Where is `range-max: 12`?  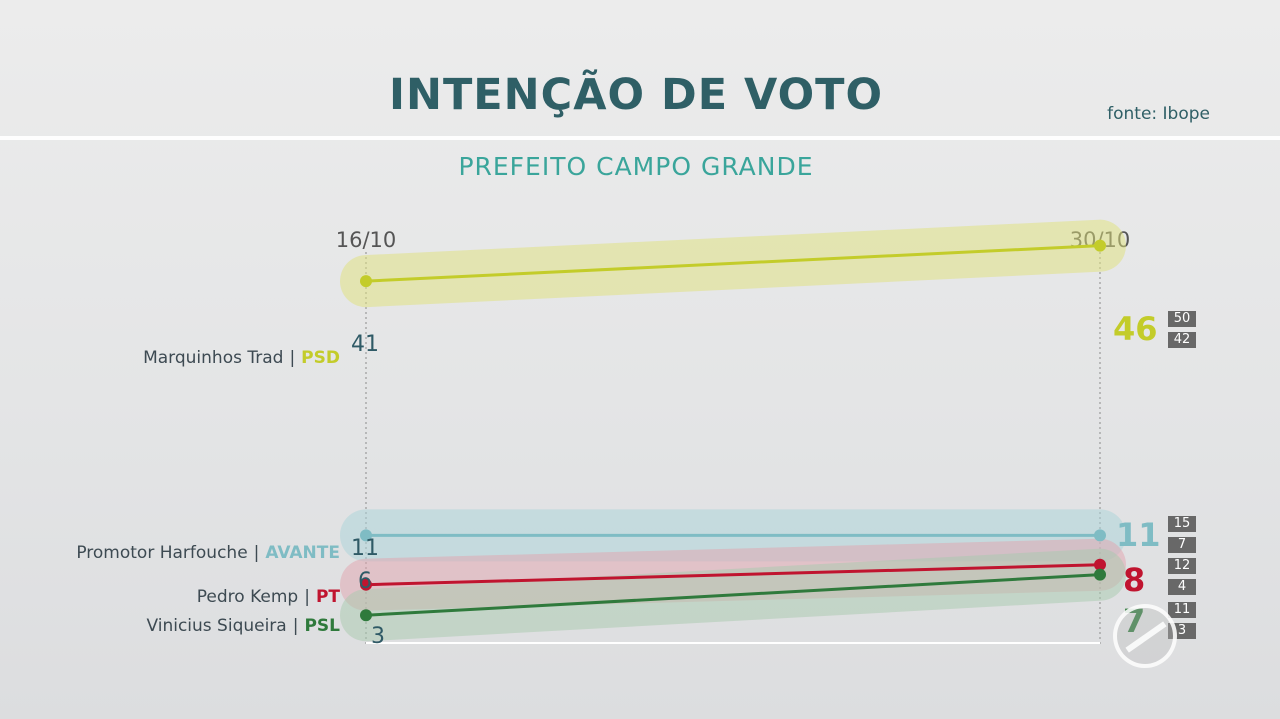
range-max: 12 is located at coordinates (1182, 566).